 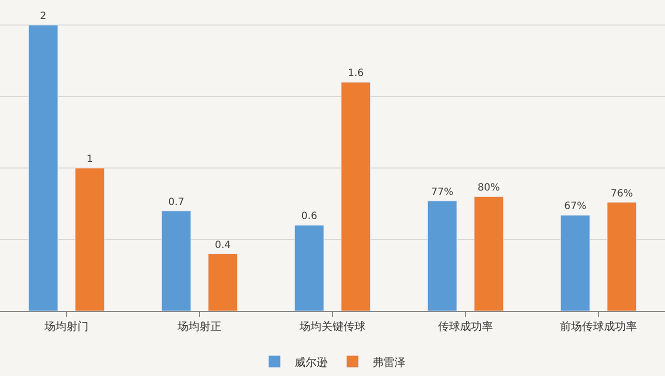 I want to click on x-tick-label: 场均射门, so click(x=66, y=327).